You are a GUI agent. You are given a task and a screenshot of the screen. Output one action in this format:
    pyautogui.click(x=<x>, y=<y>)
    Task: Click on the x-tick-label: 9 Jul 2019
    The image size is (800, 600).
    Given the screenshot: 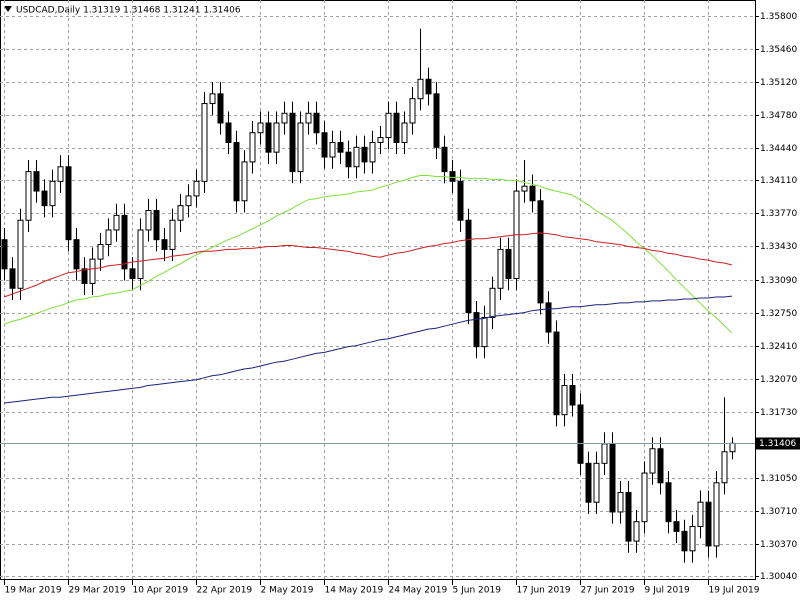 What is the action you would take?
    pyautogui.click(x=667, y=591)
    